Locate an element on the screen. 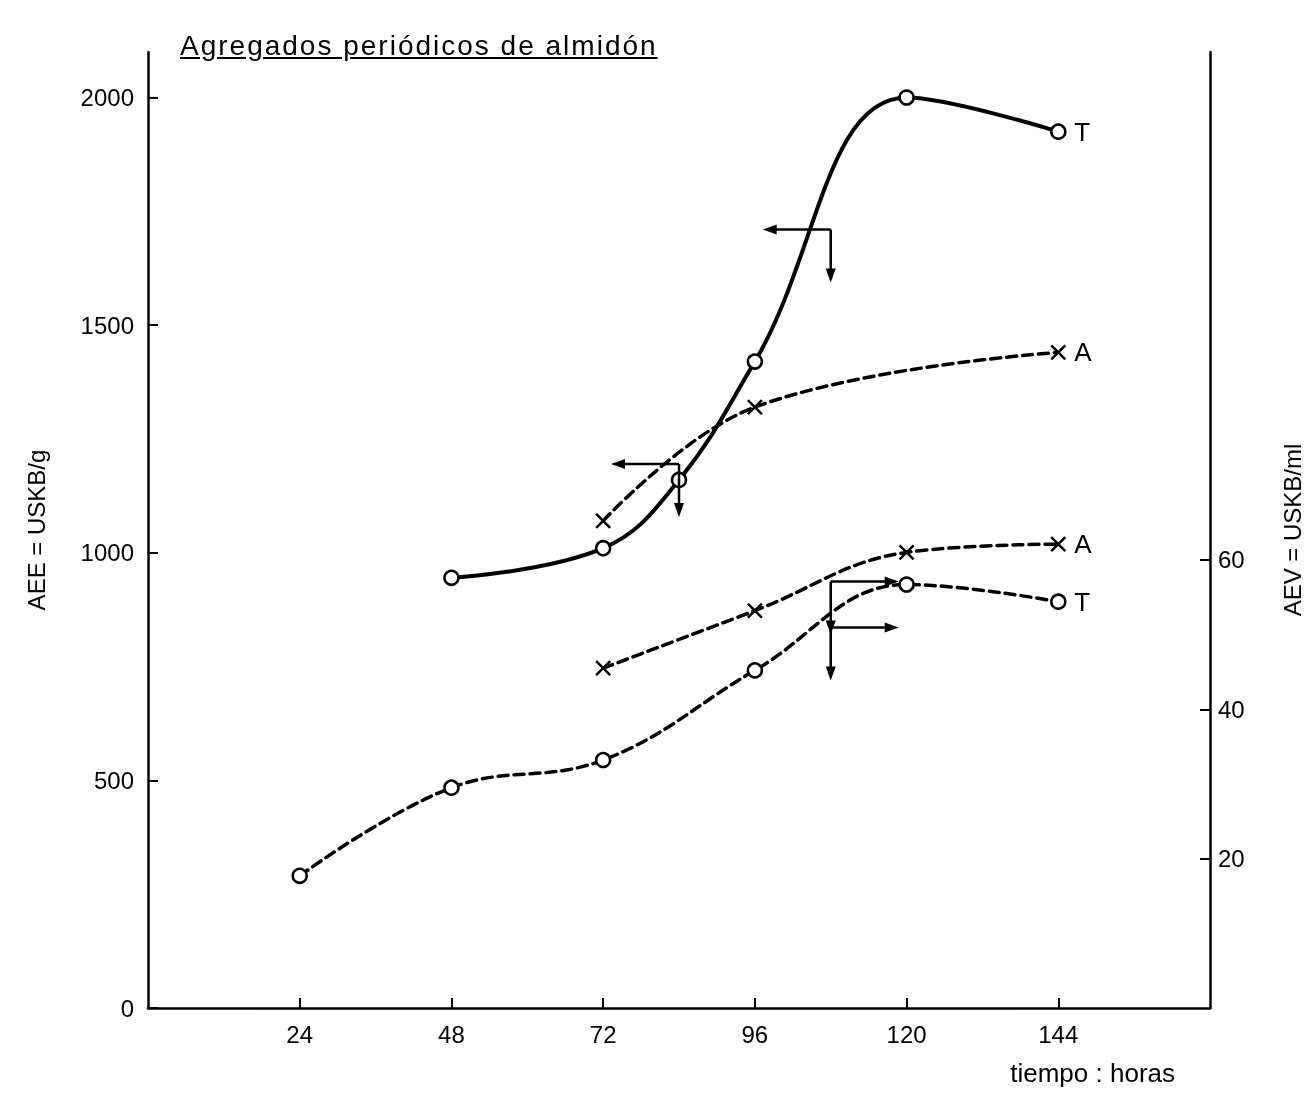 This screenshot has width=1316, height=1097. y-tick-label: 0 is located at coordinates (127, 1008).